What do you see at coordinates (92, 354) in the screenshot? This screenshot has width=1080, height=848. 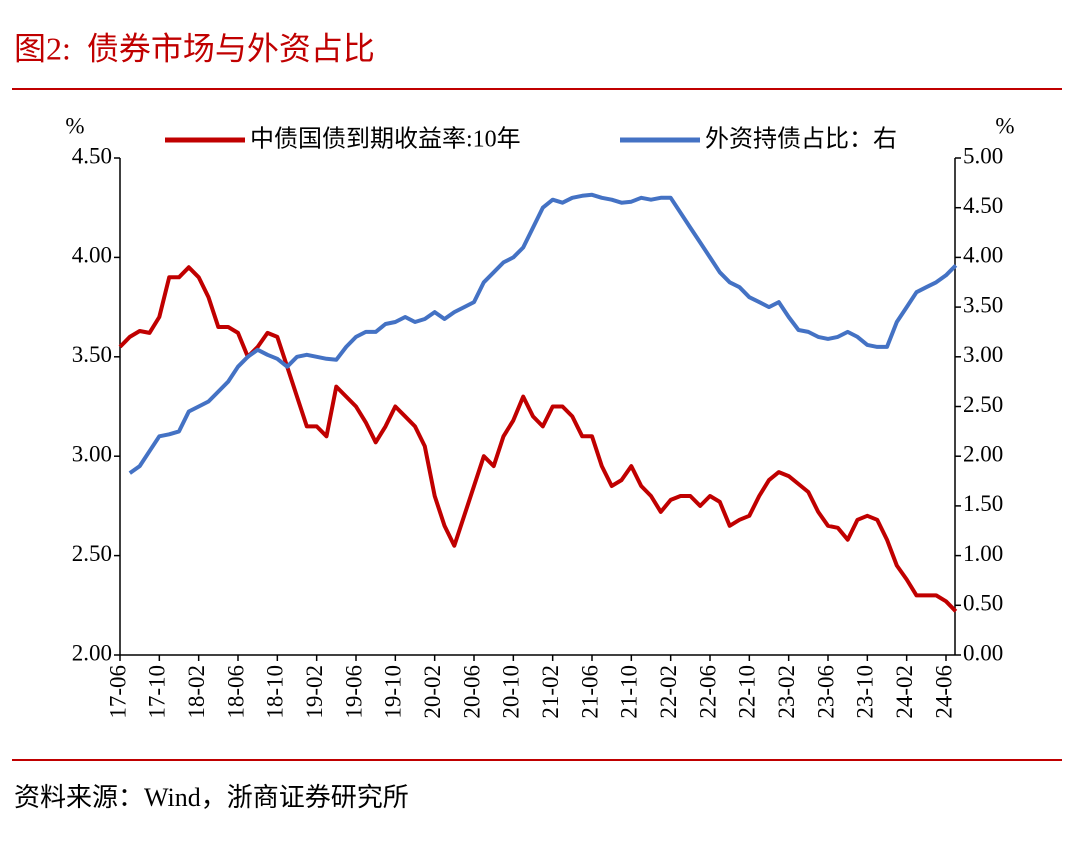 I see `y-tick-label: 3.50` at bounding box center [92, 354].